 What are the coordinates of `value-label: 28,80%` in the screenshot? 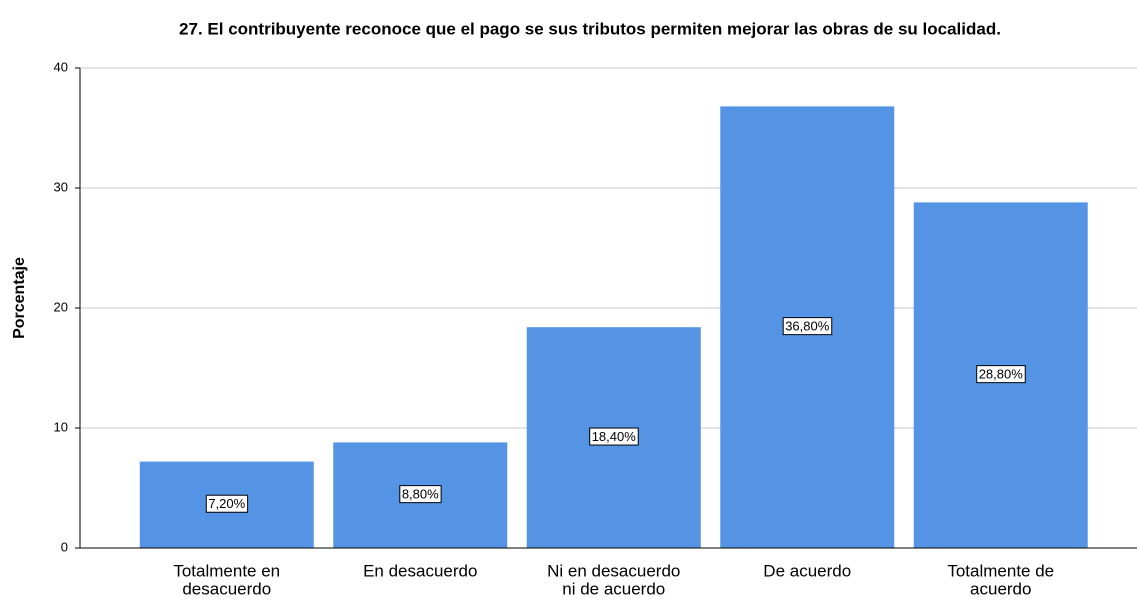 It's located at (1001, 374).